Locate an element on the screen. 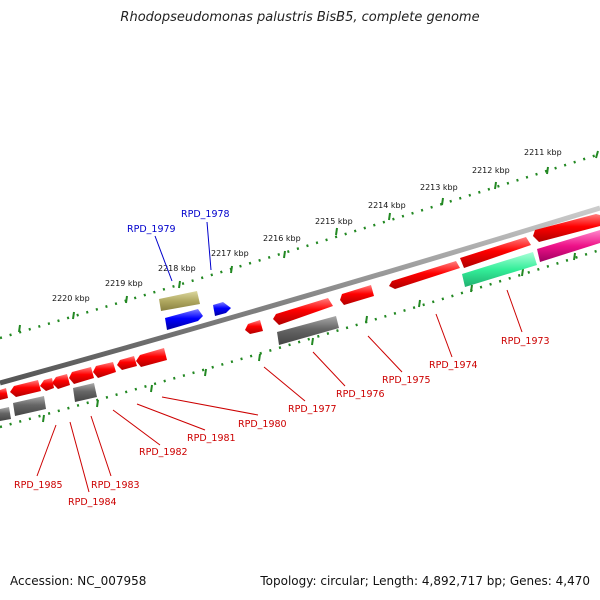 This screenshot has height=600, width=600. tick-label: 2212 kbp is located at coordinates (491, 170).